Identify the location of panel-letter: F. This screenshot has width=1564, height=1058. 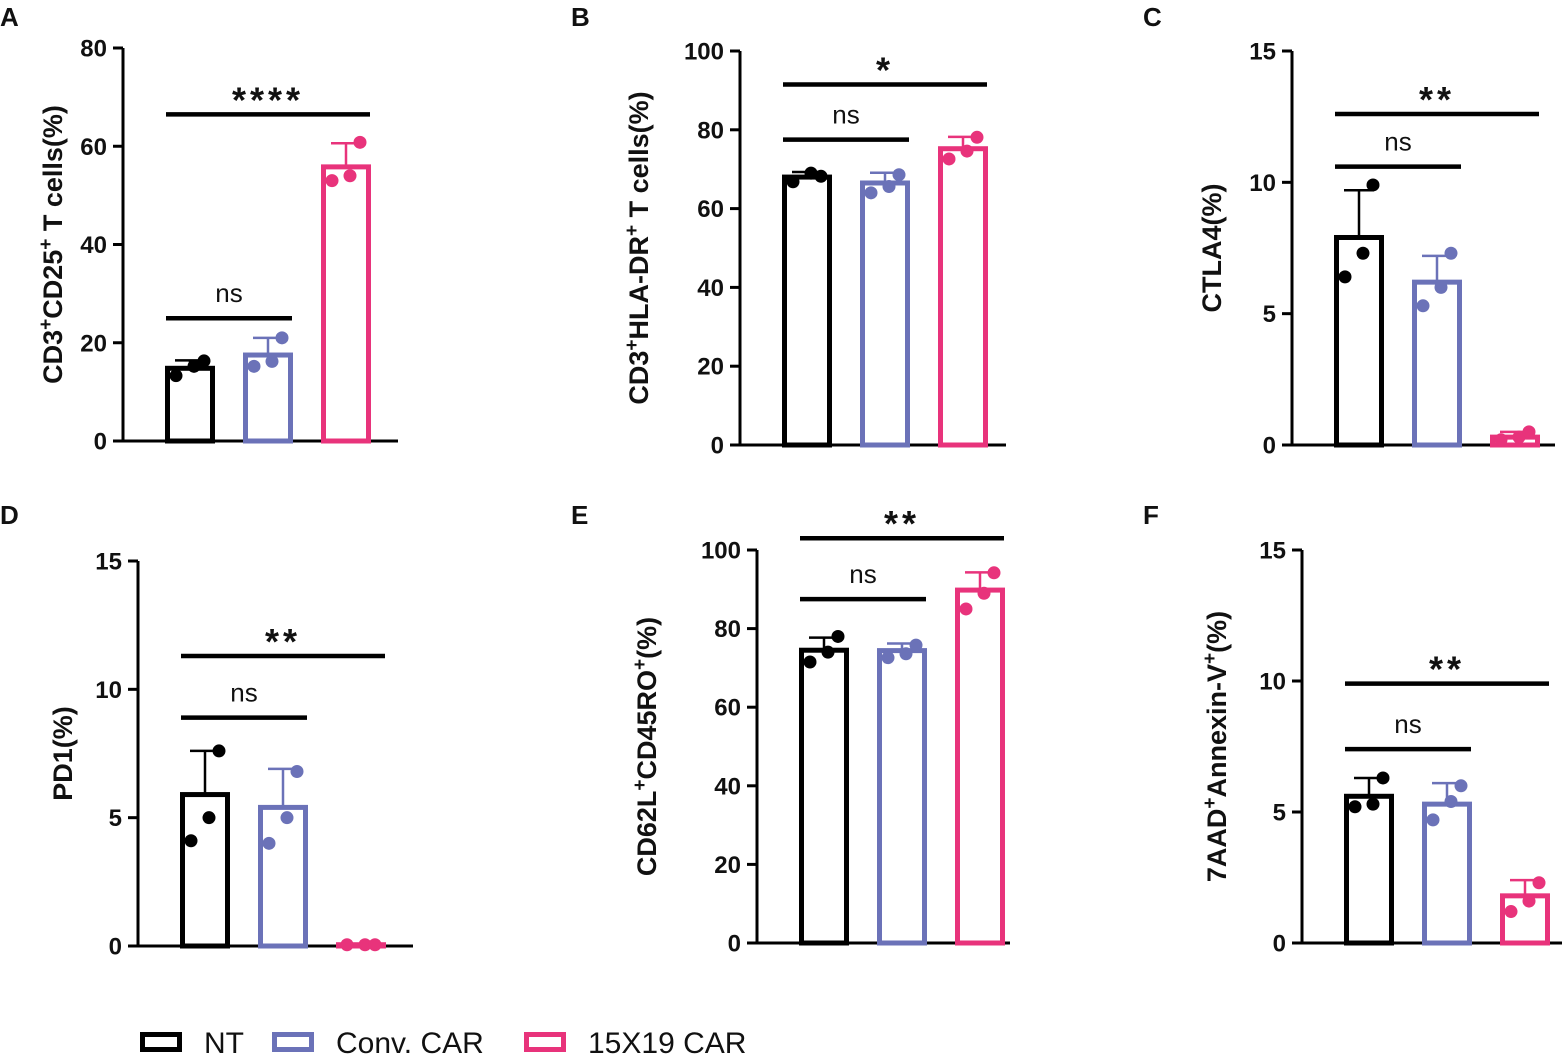
(1151, 515).